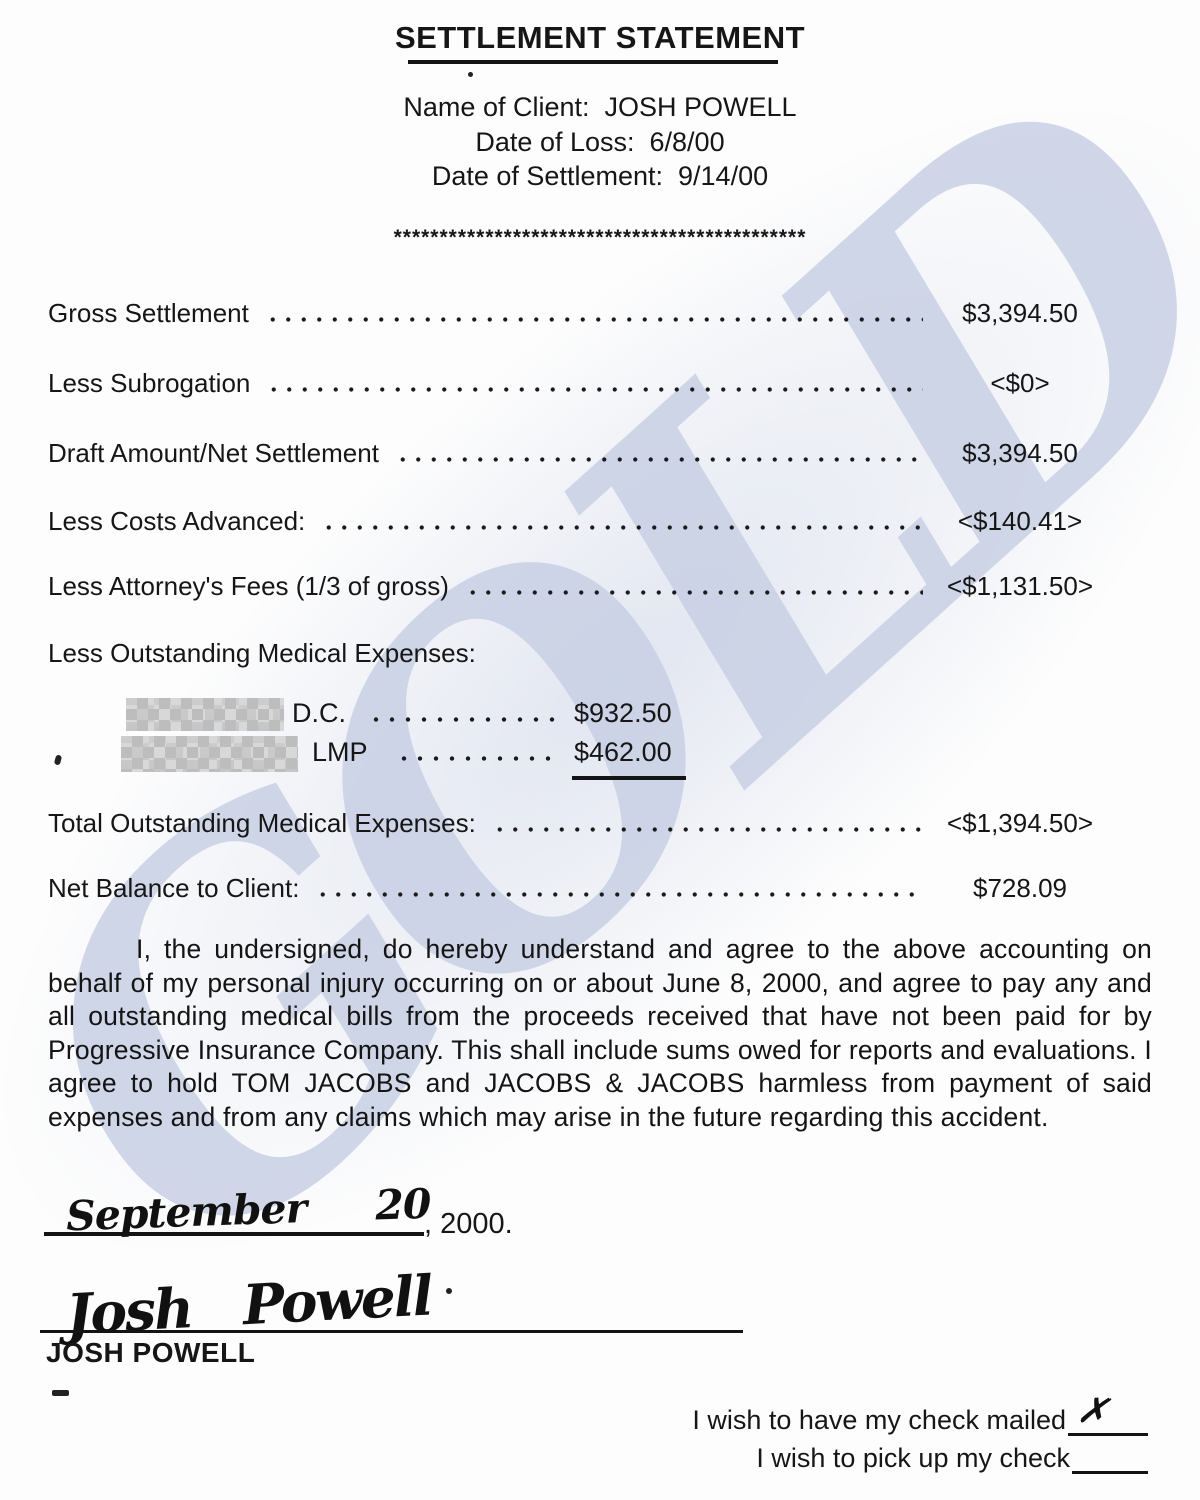 This screenshot has width=1200, height=1500. I want to click on date-of-loss-value: 6/8/00, so click(687, 142).